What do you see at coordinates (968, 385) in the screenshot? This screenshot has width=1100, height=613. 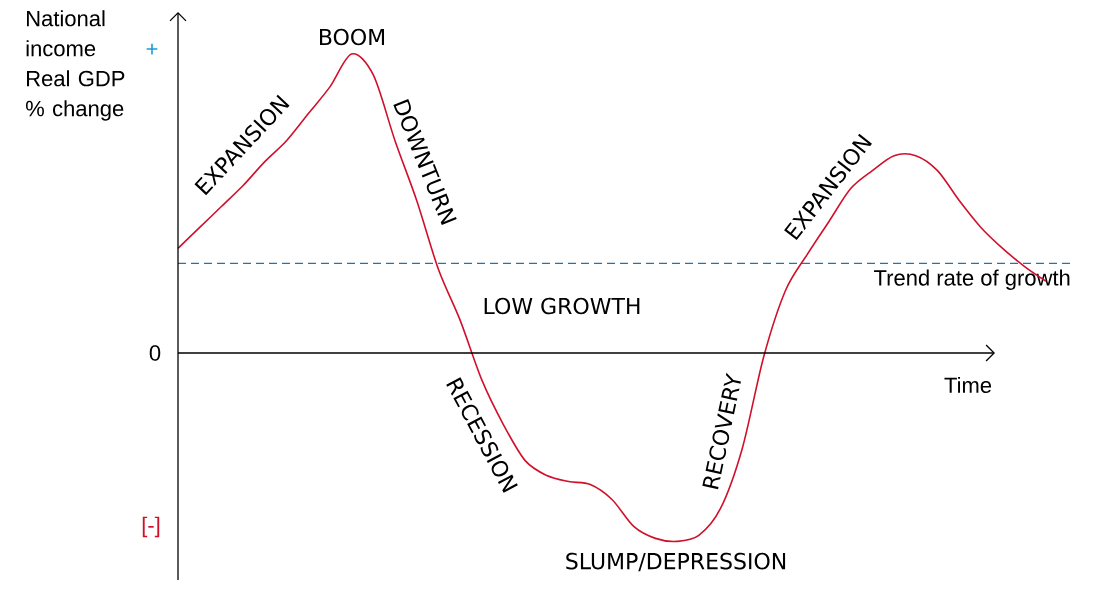 I see `x-axis-title: Time` at bounding box center [968, 385].